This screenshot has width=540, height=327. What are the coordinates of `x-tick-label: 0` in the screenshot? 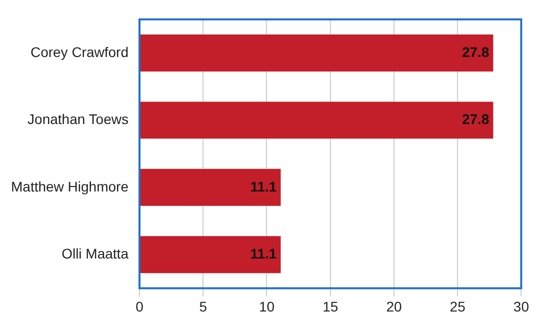 It's located at (140, 306).